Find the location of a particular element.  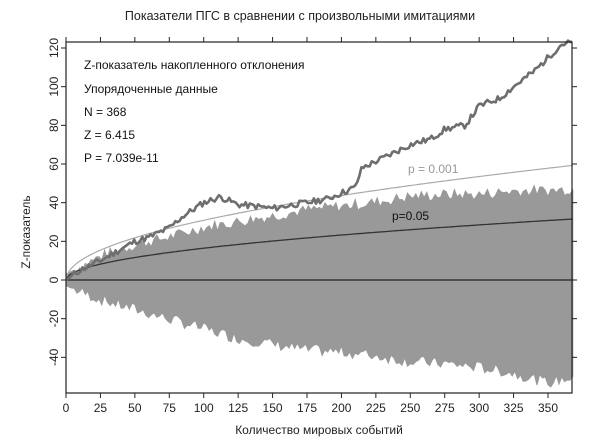

x-tick-label: 150 is located at coordinates (273, 408).